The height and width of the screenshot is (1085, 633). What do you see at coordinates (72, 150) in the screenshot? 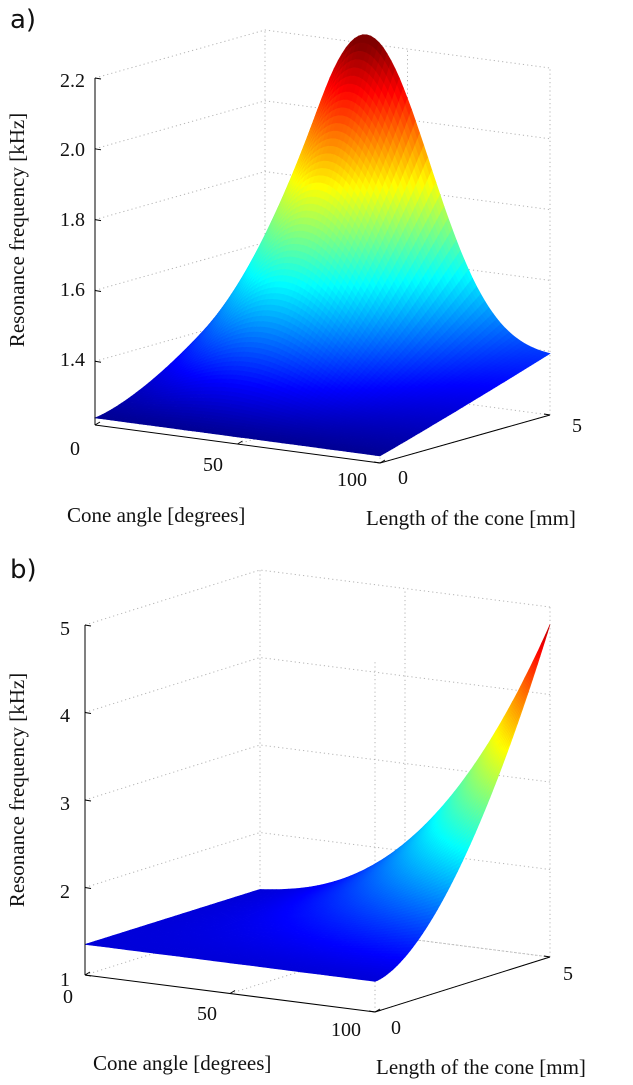
I see `panel-a-z-tick: 2.0` at bounding box center [72, 150].